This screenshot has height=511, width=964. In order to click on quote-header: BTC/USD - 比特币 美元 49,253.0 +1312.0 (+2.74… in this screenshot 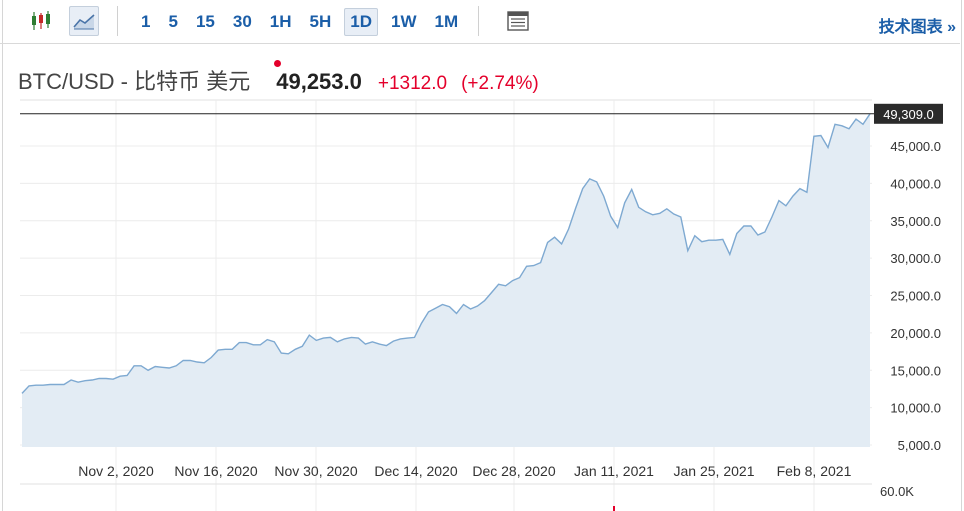, I will do `click(278, 79)`.